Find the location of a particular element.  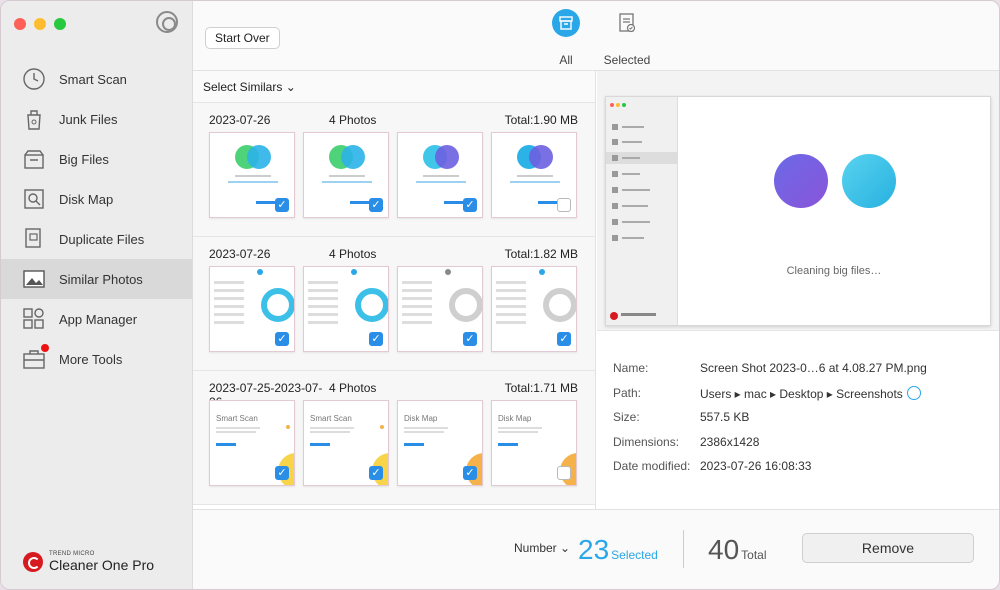

photo-group: 2023-07-26 4 Photos Total:1.90 MB ✓ ✓ ✓ is located at coordinates (394, 170).